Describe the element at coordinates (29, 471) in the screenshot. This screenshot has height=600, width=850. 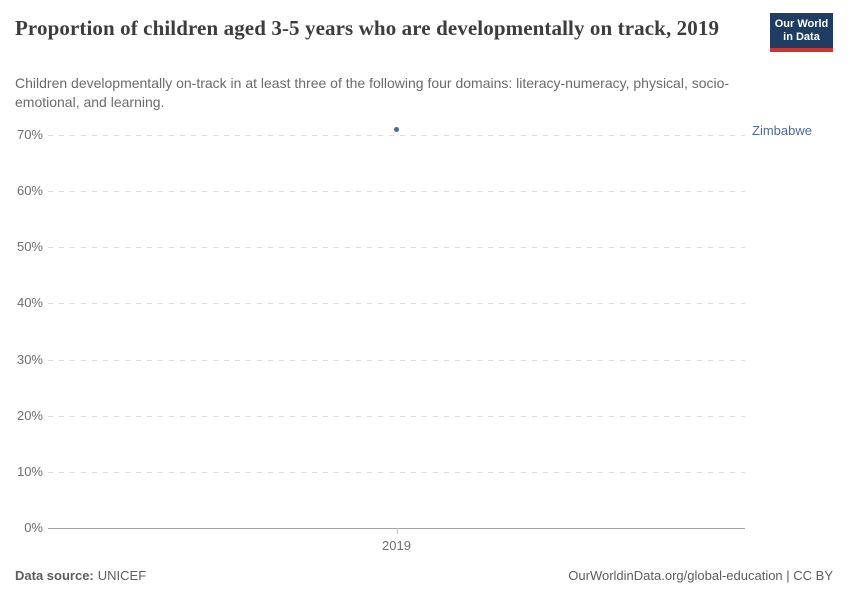
I see `y-axis-tick-label: 10%` at that location.